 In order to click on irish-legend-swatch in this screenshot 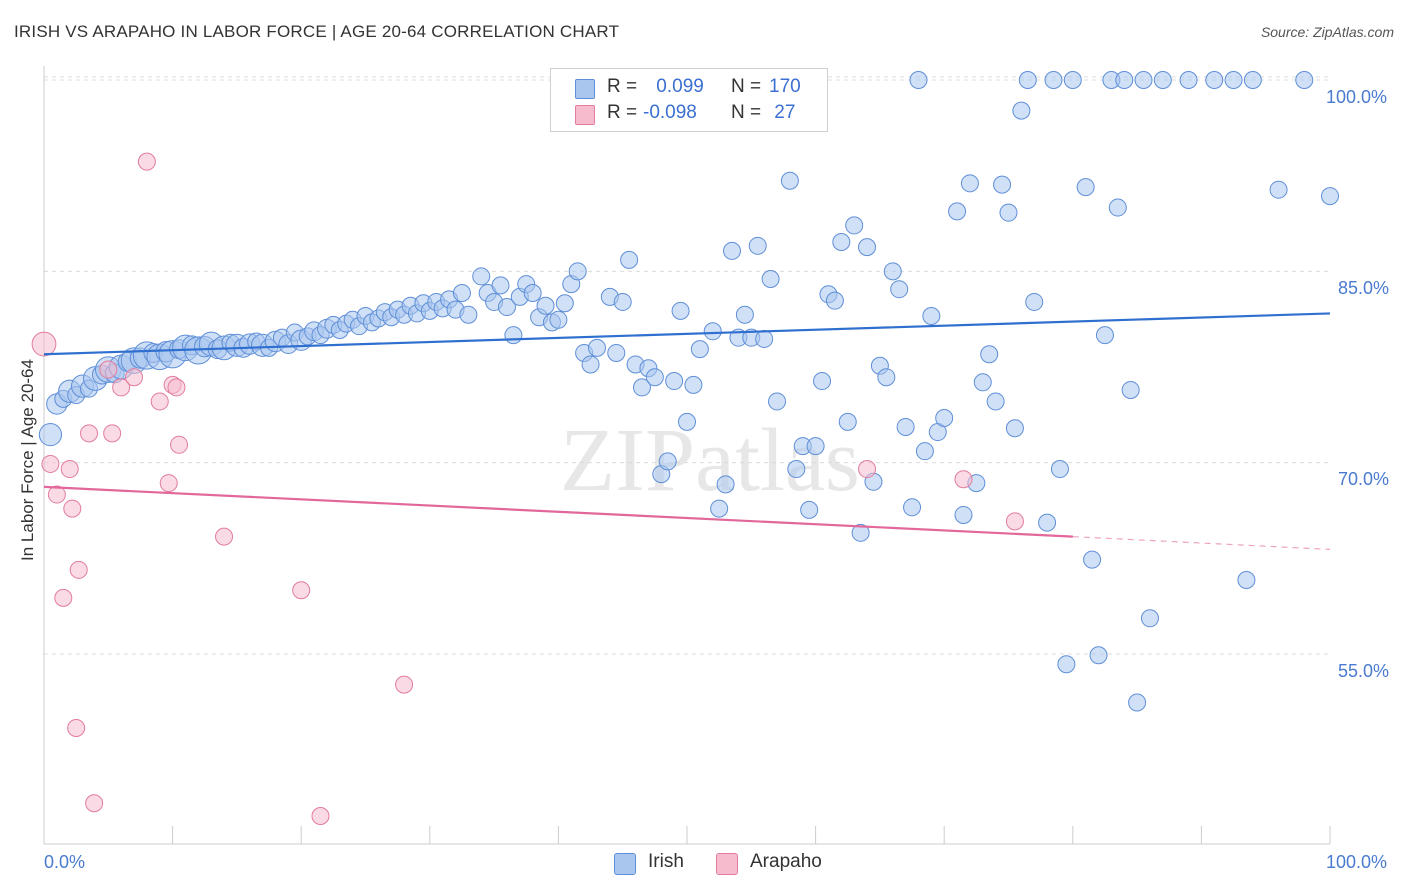, I will do `click(625, 864)`.